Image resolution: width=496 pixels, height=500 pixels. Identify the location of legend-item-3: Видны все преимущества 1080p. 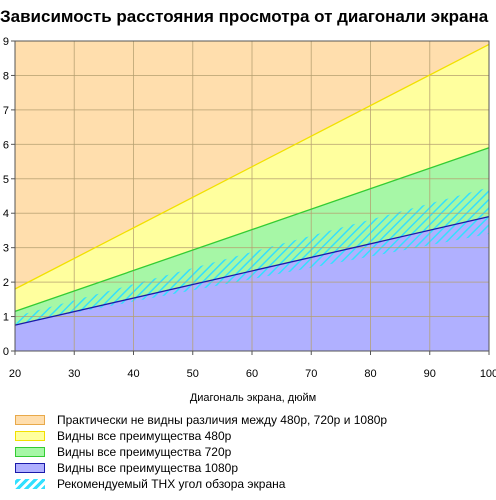
(248, 469).